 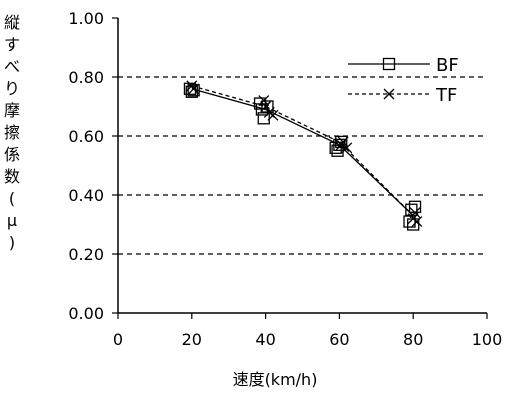 What do you see at coordinates (446, 95) in the screenshot?
I see `legend-label-tf: TF` at bounding box center [446, 95].